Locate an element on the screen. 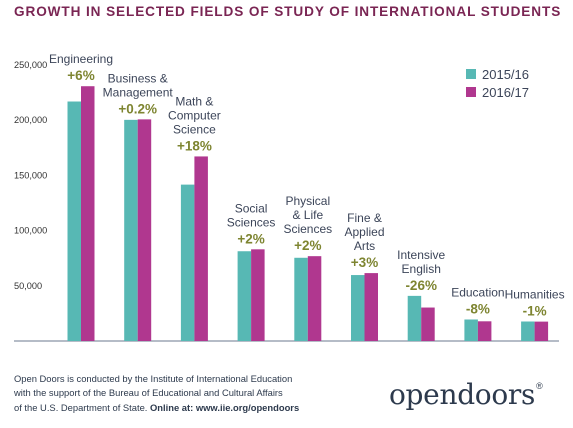  opendoors-logo: opendoors® is located at coordinates (466, 394).